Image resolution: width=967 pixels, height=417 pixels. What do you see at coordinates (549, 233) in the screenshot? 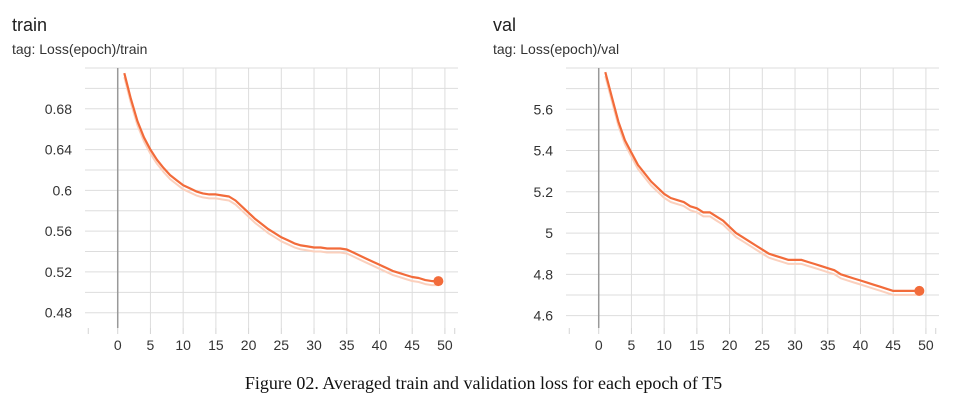
I see `y-tick-label: 5` at bounding box center [549, 233].